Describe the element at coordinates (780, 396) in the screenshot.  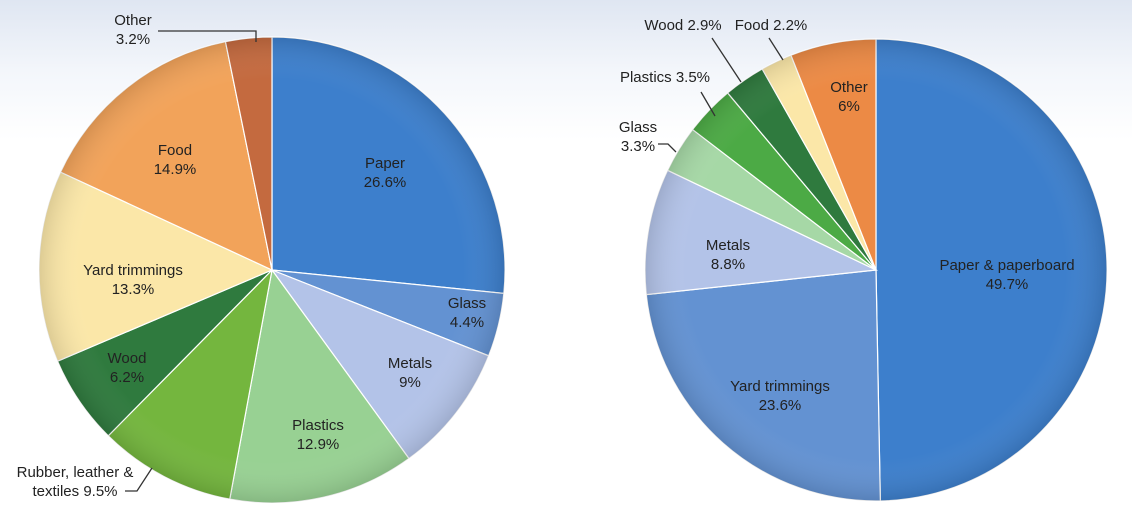
I see `slice-label: Yard trimmings 23.6%` at that location.